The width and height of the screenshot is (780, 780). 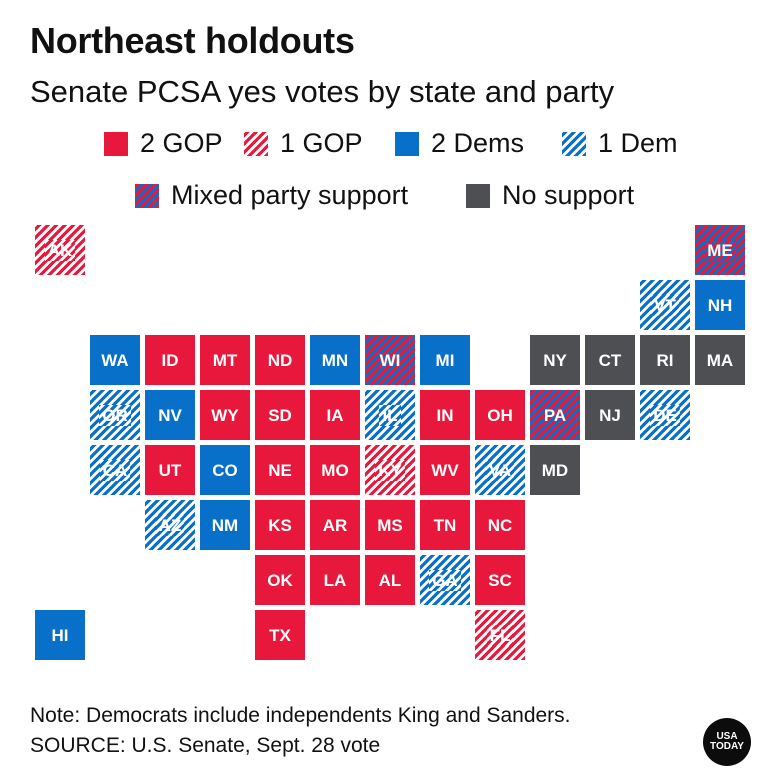 I want to click on state-label: WA, so click(x=115, y=360).